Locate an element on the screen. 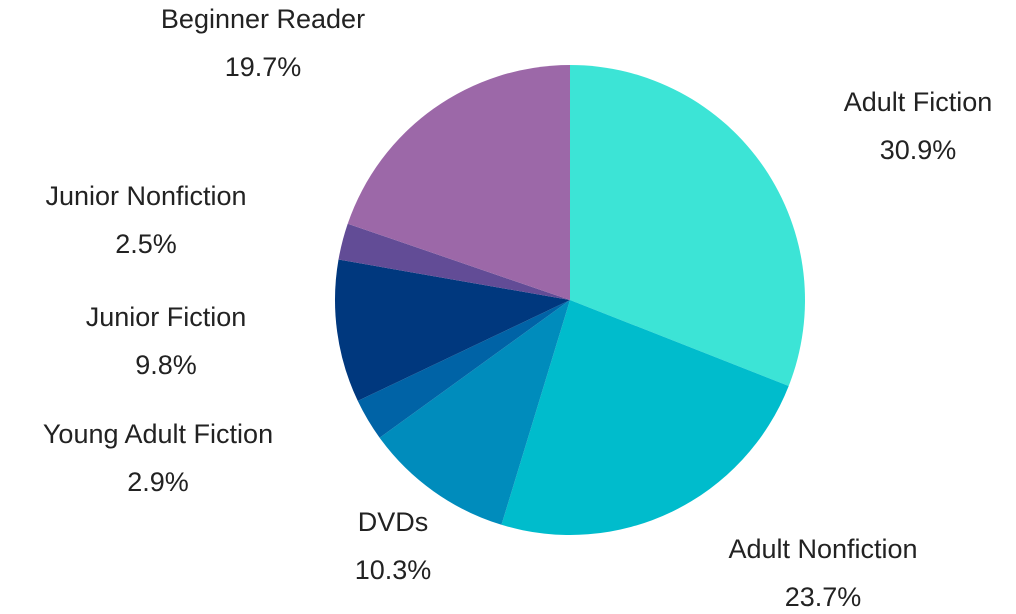 This screenshot has width=1016, height=614. slice-label: Beginner Reader is located at coordinates (263, 19).